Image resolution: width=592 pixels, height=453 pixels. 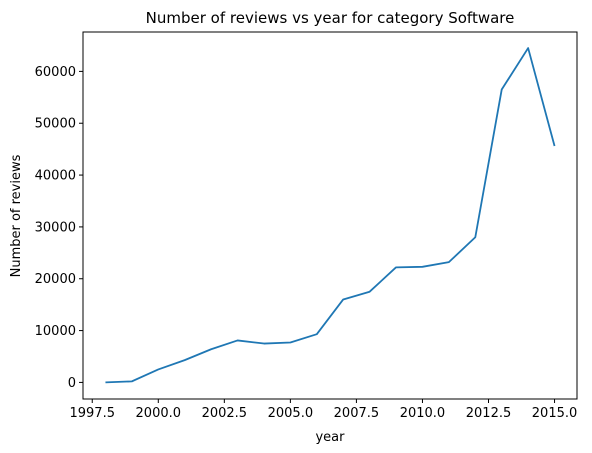 I want to click on y-tick-label: 50000, so click(x=55, y=124).